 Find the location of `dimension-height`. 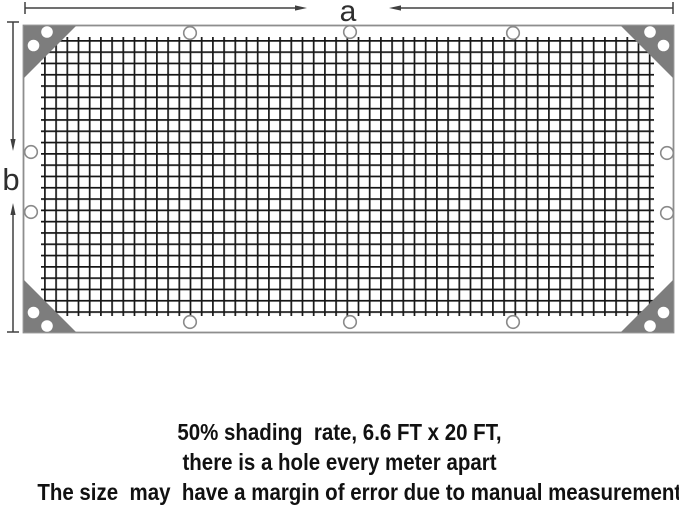

dimension-height is located at coordinates (13, 177).